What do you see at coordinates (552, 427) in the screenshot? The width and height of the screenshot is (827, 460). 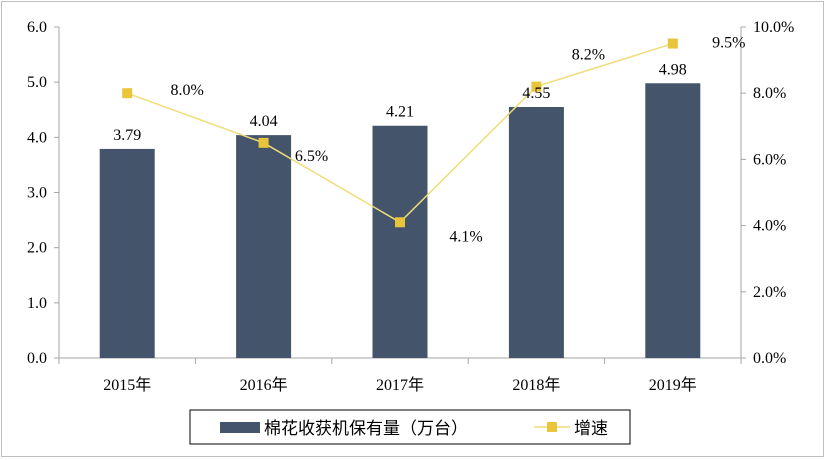 I see `legend-marker-swatch` at bounding box center [552, 427].